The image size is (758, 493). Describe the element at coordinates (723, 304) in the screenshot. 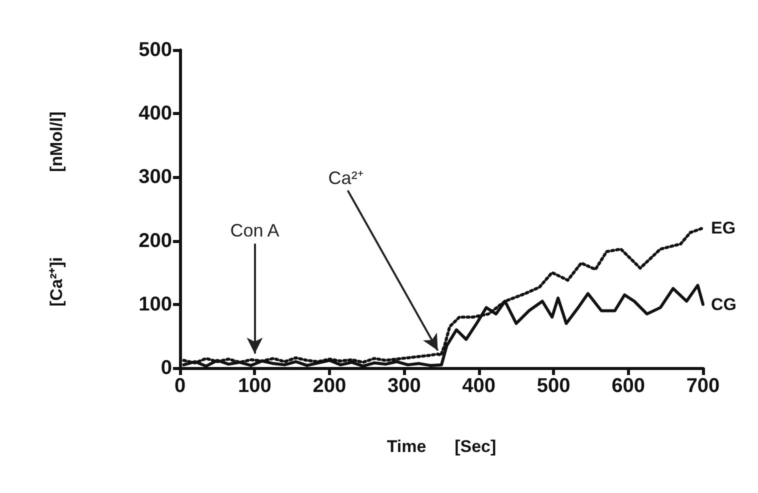

I see `series-label: CG` at that location.